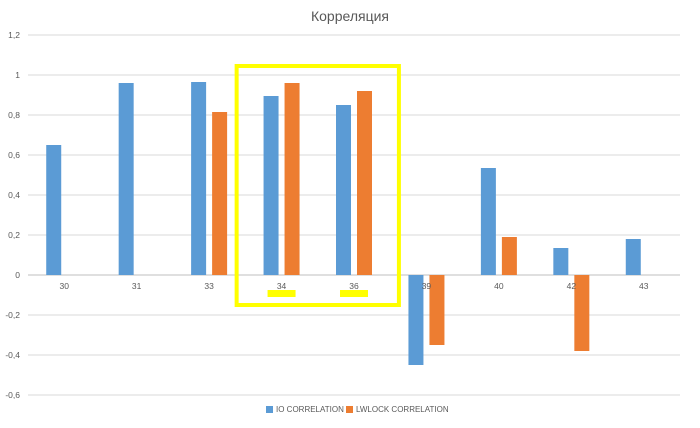 The width and height of the screenshot is (700, 428). I want to click on legend-label: LWLOCK CORRELATION, so click(402, 409).